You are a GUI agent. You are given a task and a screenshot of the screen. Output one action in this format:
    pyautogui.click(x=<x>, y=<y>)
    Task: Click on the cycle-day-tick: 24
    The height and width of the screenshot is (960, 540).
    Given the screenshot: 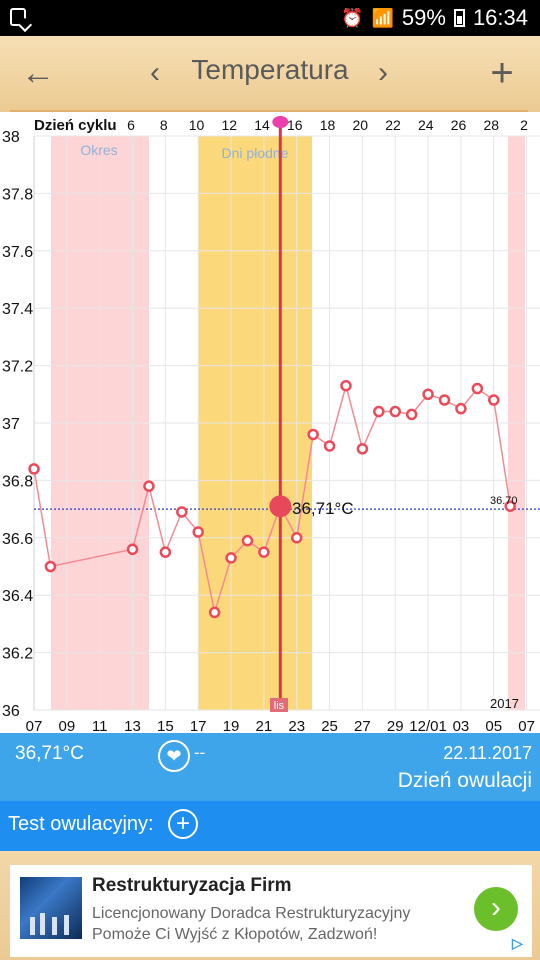 What is the action you would take?
    pyautogui.click(x=426, y=125)
    